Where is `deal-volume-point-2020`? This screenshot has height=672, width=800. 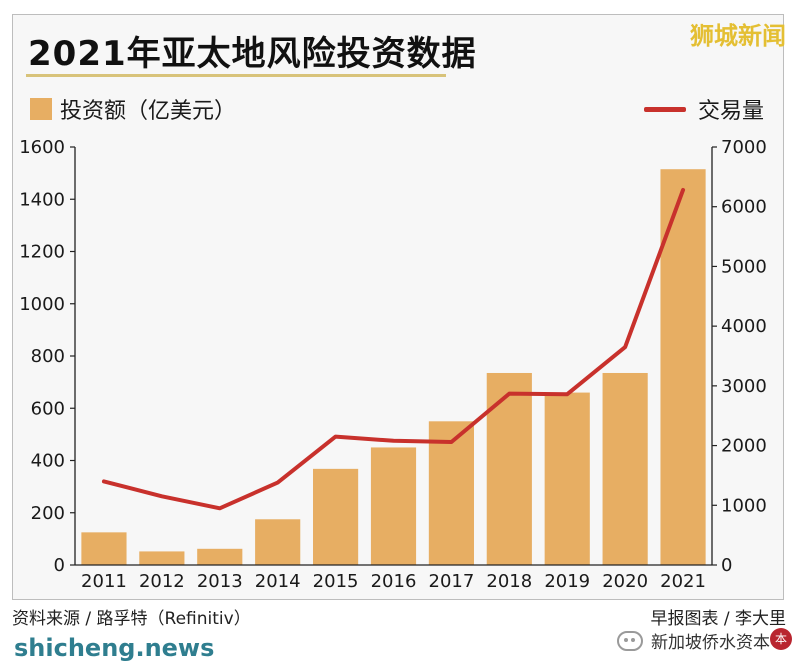 deal-volume-point-2020 is located at coordinates (625, 347).